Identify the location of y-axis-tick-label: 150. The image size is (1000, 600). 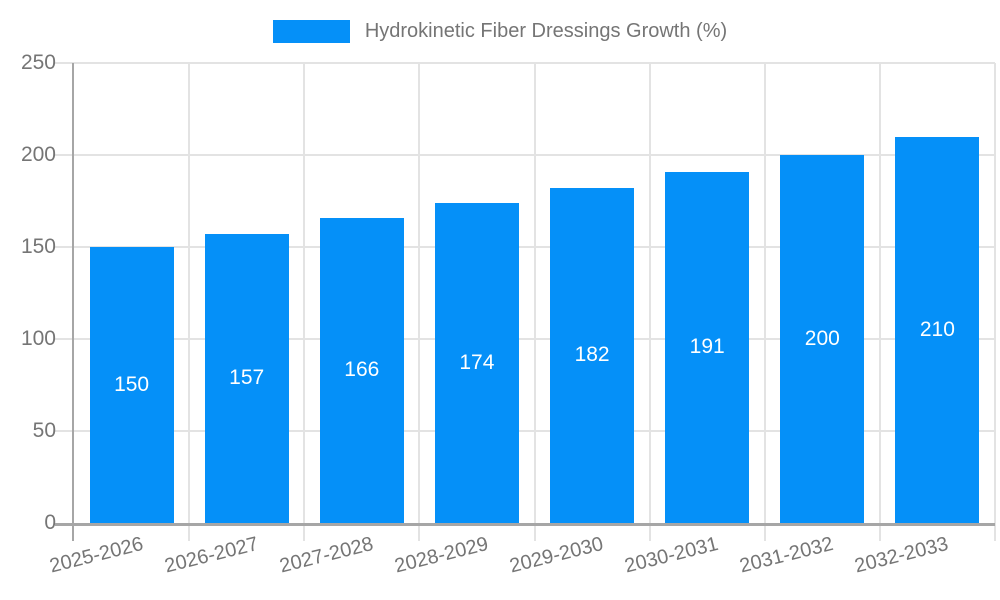
(38, 246).